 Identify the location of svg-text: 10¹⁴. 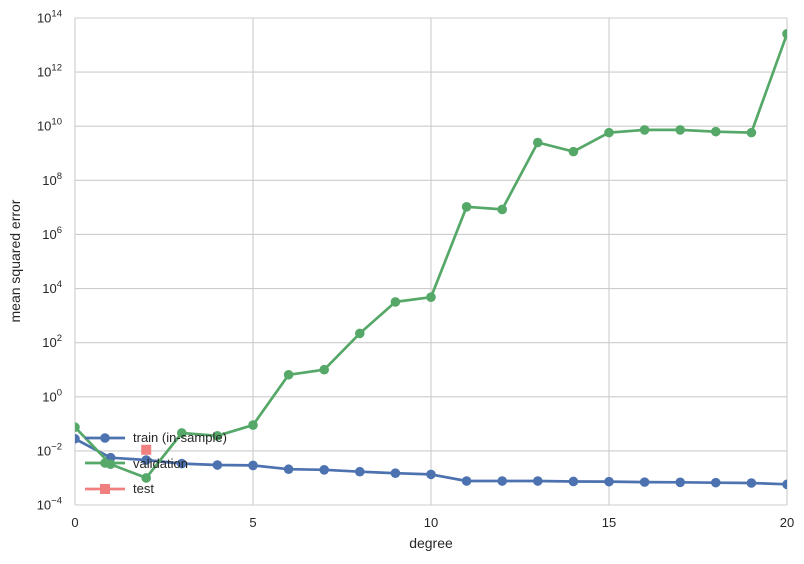
(49, 17).